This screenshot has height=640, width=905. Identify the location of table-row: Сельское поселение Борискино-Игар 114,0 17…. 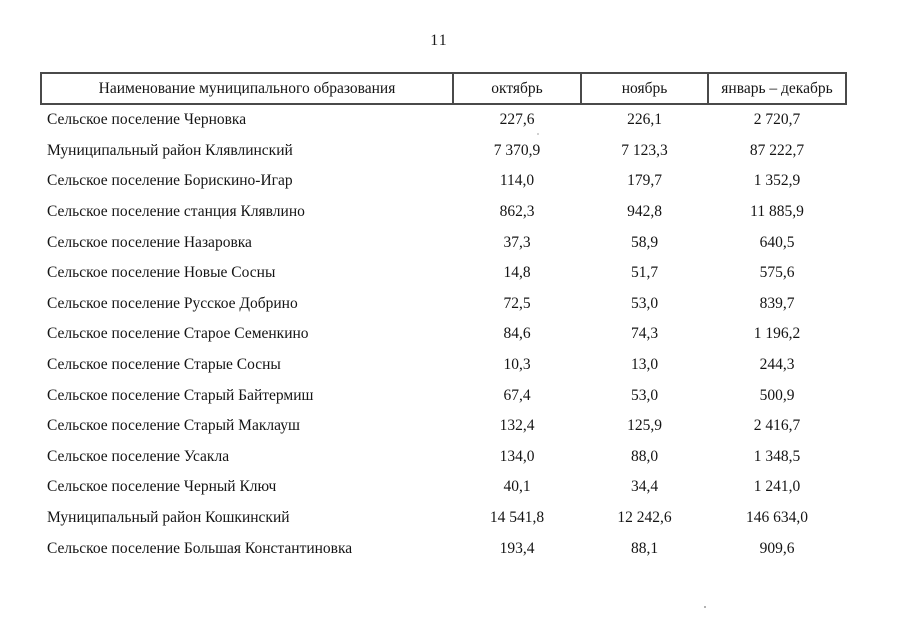
(443, 181).